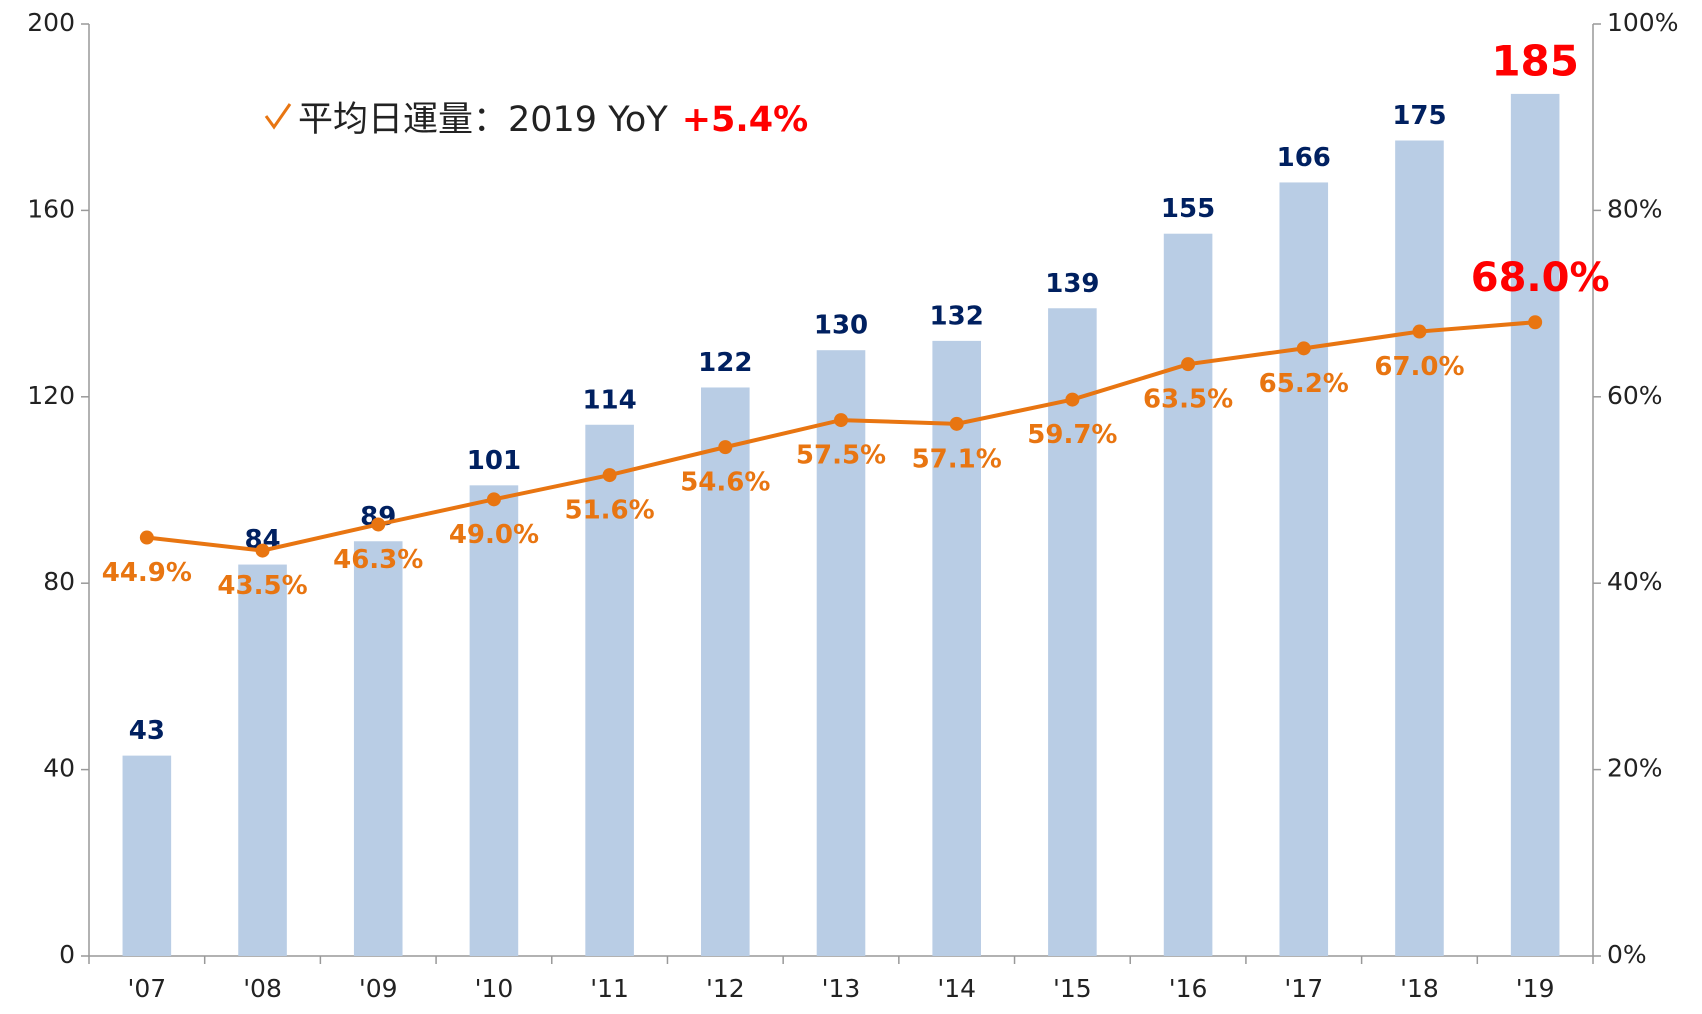 Image resolution: width=1702 pixels, height=1014 pixels. What do you see at coordinates (957, 459) in the screenshot?
I see `line-label: 57.1%` at bounding box center [957, 459].